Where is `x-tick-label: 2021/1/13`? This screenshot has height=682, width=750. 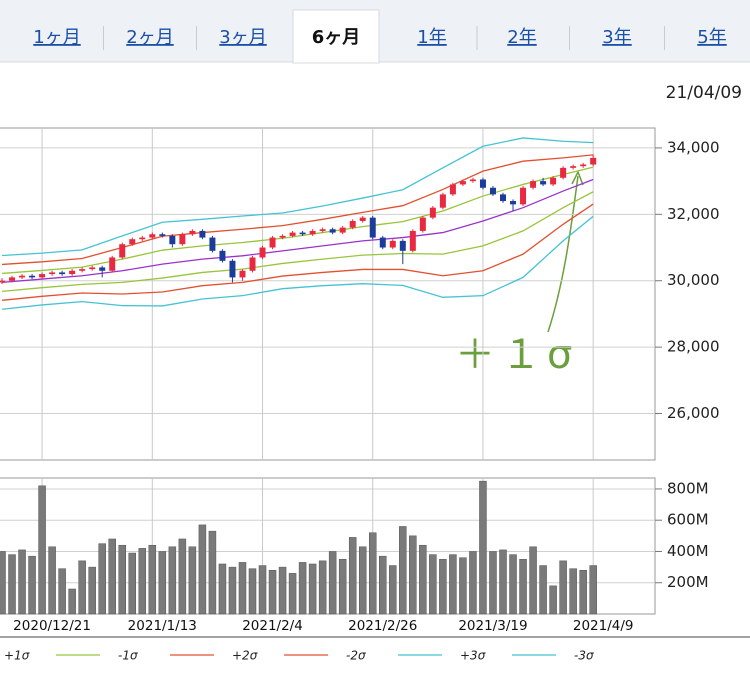
x-tick-label: 2021/1/13 is located at coordinates (162, 626).